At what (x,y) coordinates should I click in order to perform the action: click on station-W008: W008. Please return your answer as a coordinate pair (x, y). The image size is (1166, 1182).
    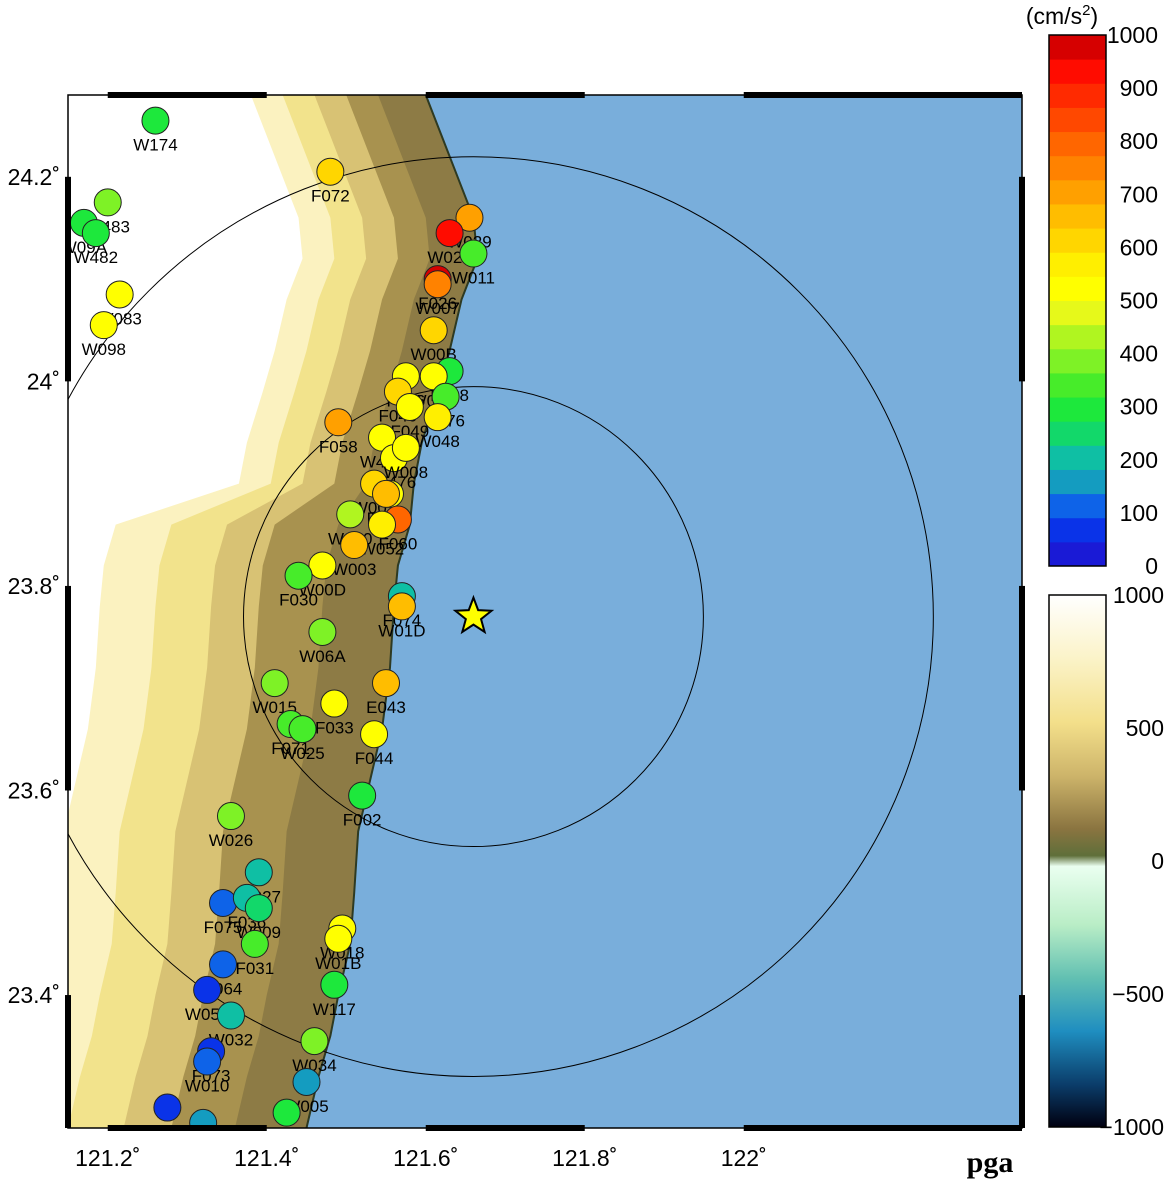
    Looking at the image, I should click on (406, 457).